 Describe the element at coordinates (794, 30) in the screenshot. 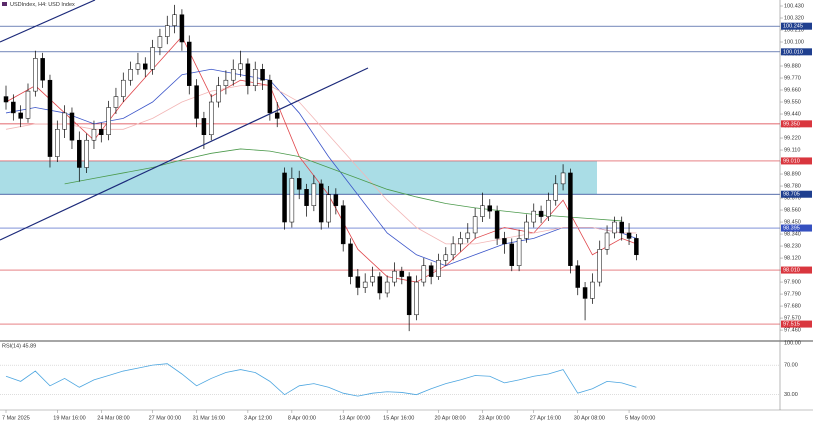

I see `y-tick-label: 100.210` at that location.